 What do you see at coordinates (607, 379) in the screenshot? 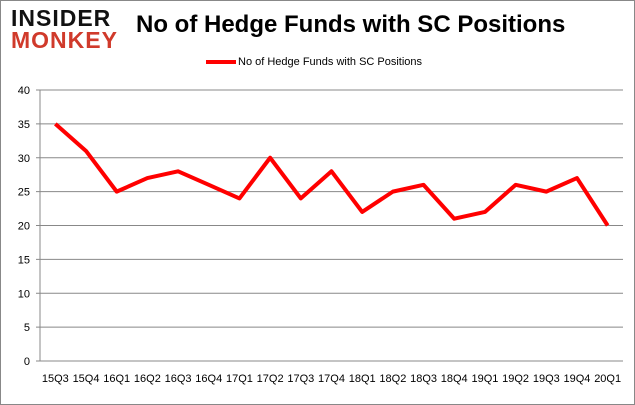
I see `x-tick-label: 20Q1` at bounding box center [607, 379].